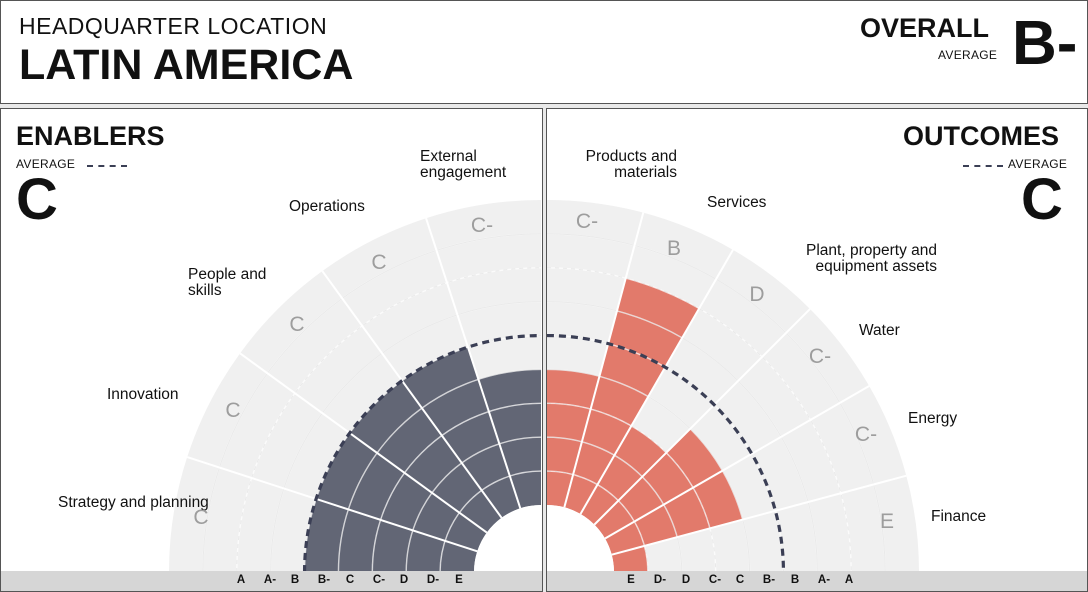  What do you see at coordinates (820, 356) in the screenshot?
I see `grade-label-water: C-` at bounding box center [820, 356].